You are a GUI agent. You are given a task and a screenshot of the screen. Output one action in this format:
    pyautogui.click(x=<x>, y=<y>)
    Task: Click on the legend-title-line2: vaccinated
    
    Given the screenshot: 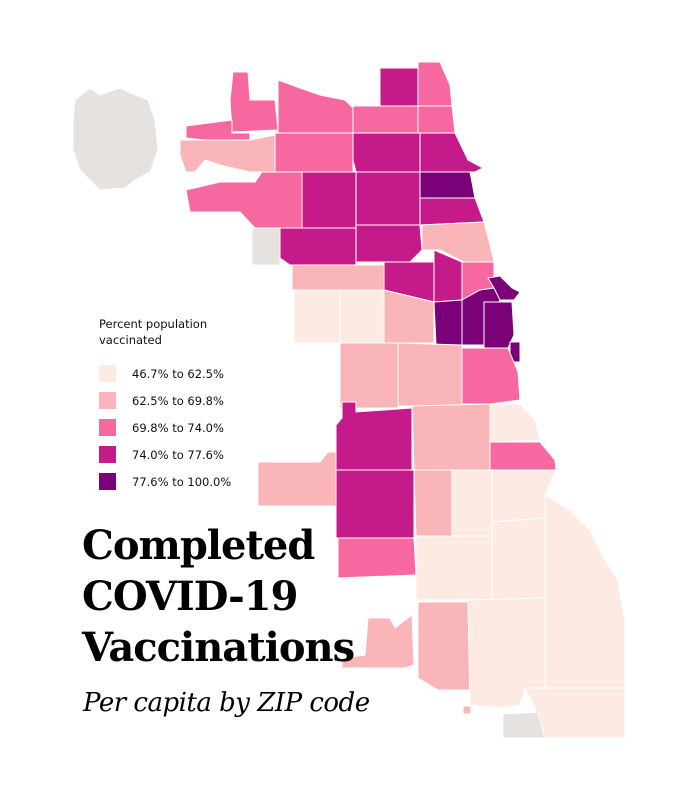 What is the action you would take?
    pyautogui.click(x=130, y=340)
    